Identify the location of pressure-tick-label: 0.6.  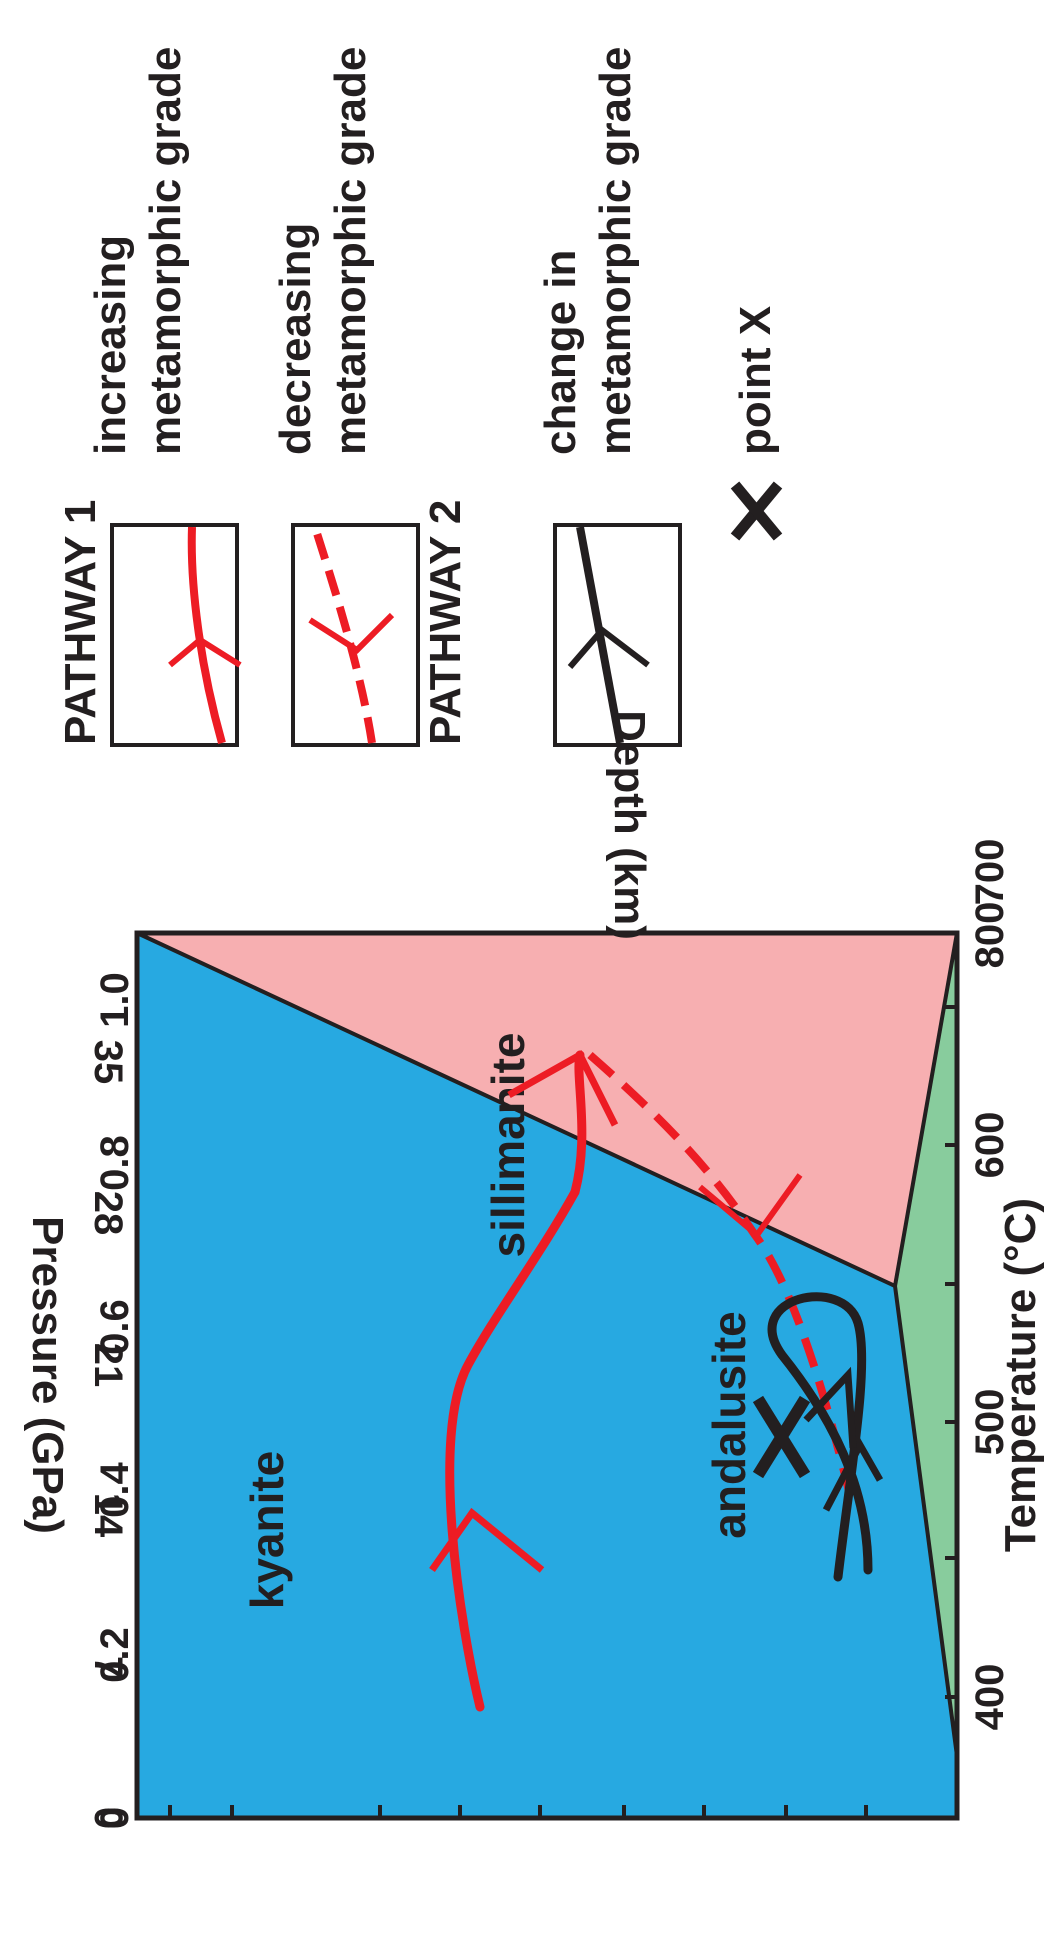
(115, 1327).